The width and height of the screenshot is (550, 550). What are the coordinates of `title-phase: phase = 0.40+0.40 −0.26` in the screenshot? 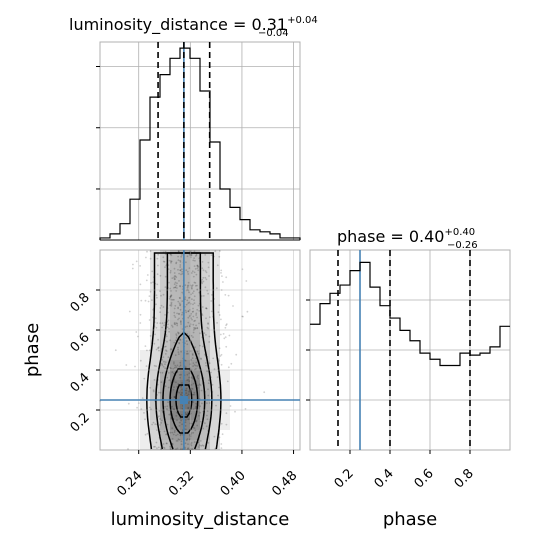 It's located at (407, 239).